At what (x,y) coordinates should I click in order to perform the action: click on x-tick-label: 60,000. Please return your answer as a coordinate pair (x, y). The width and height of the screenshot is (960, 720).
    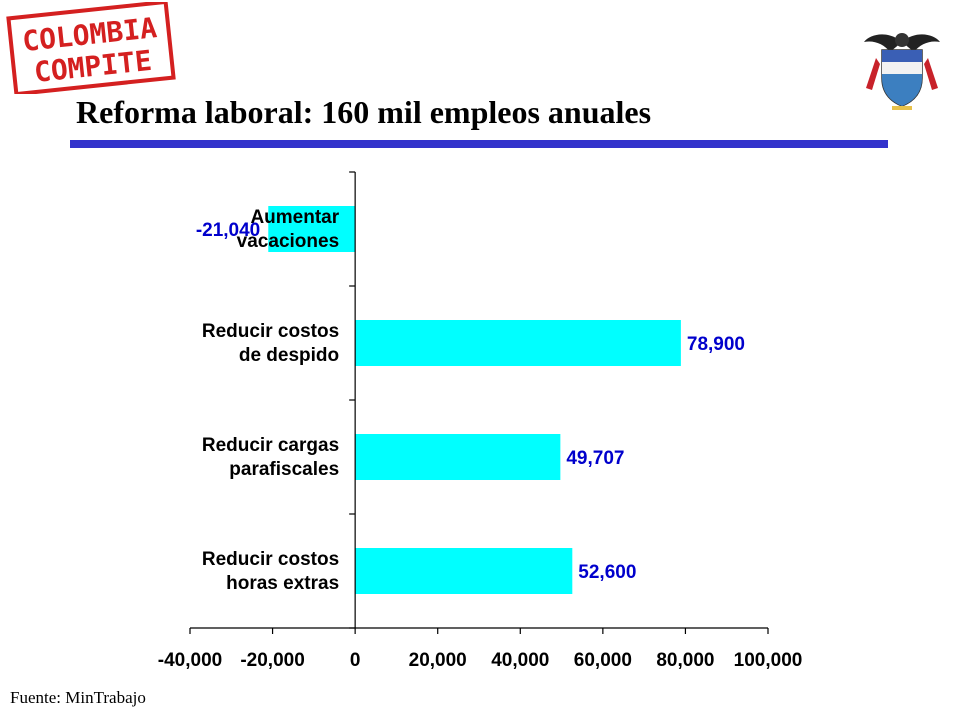
    Looking at the image, I should click on (603, 660).